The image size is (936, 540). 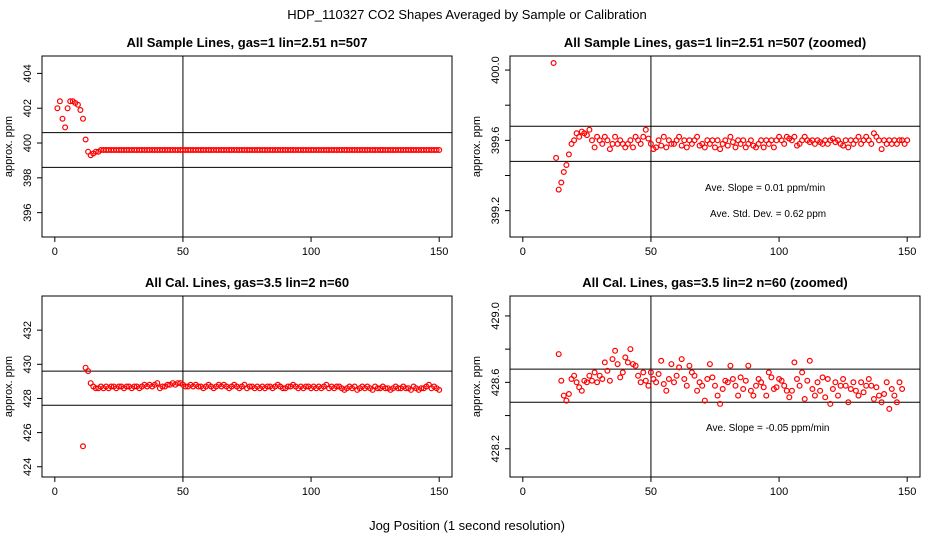 I want to click on x-tick-label: 150, so click(x=439, y=252).